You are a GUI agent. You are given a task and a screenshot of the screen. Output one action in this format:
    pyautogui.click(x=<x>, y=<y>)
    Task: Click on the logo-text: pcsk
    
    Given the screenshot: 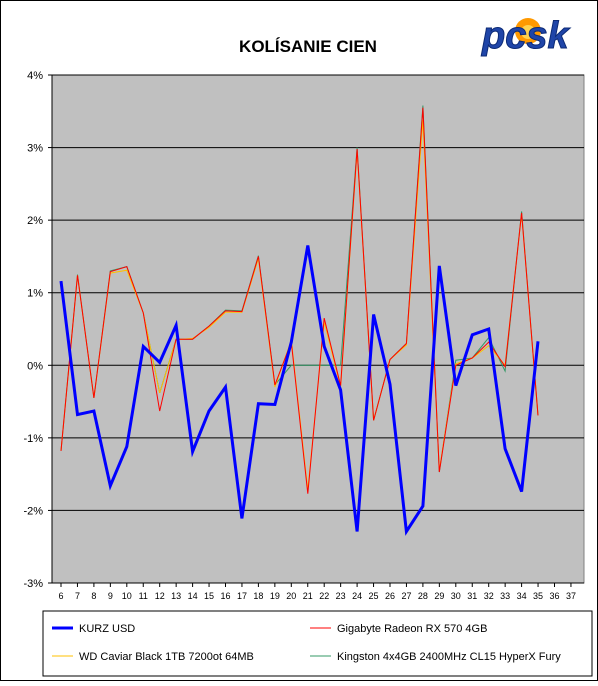 What is the action you would take?
    pyautogui.click(x=525, y=36)
    